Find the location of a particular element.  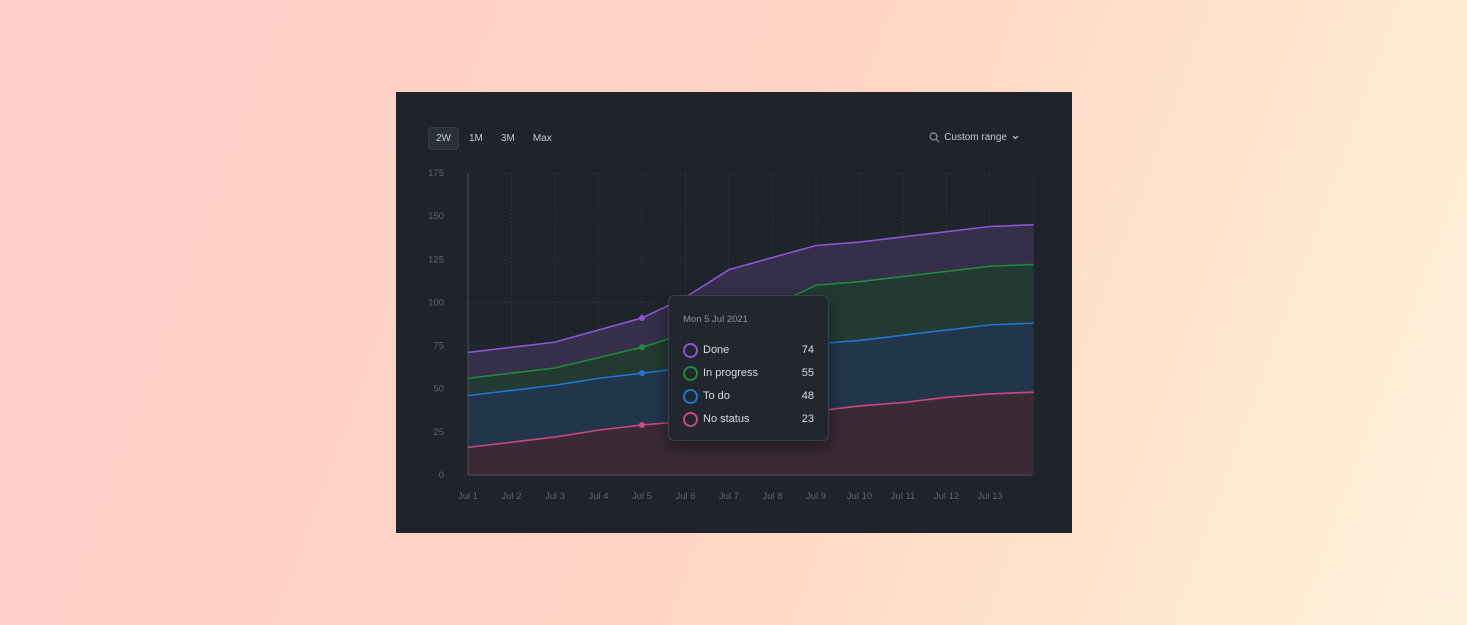

tooltip-row-in-progress: In progress 55 is located at coordinates (748, 373).